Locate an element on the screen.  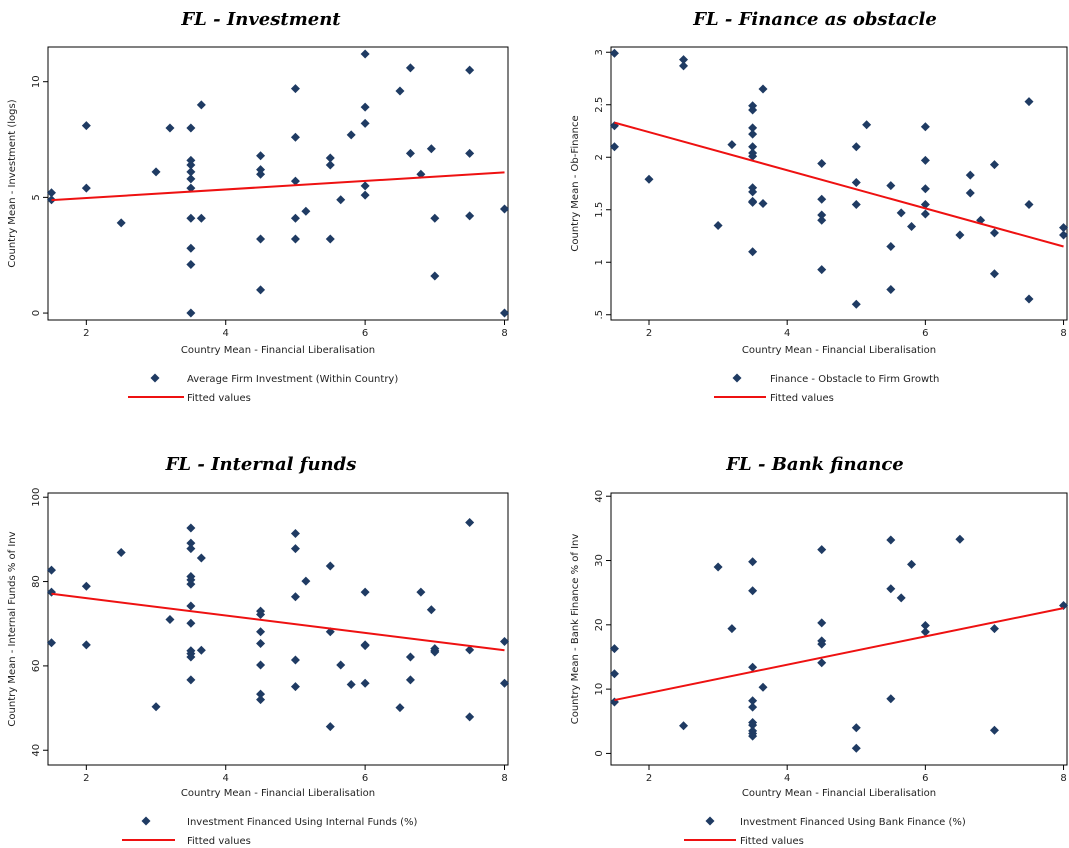
y-tick-label: 5 is located at coordinates (36, 197).